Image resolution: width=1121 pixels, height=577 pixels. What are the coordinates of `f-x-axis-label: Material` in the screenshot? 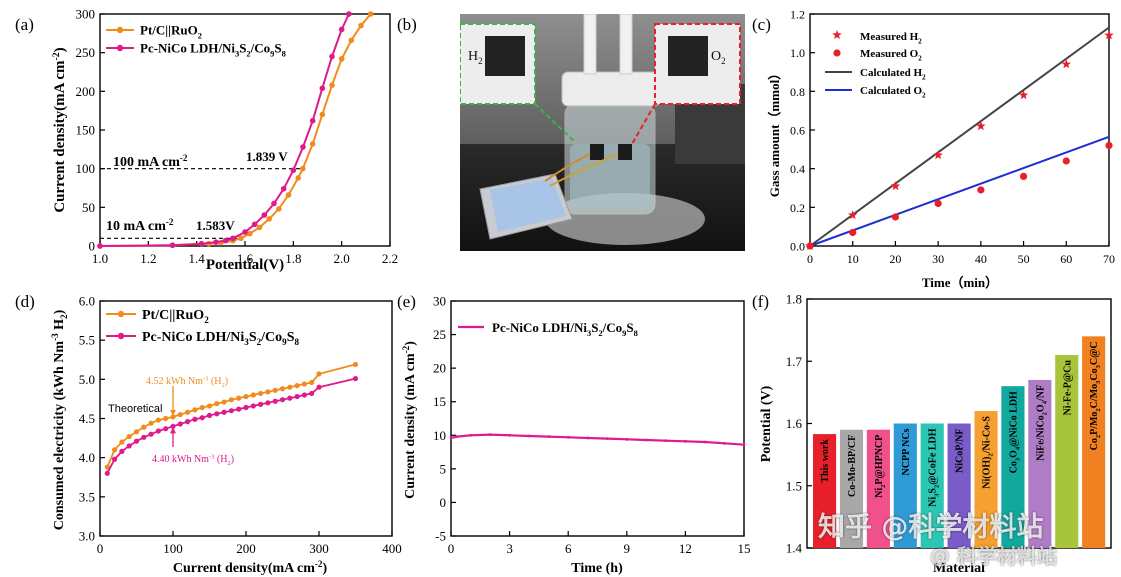 It's located at (959, 568).